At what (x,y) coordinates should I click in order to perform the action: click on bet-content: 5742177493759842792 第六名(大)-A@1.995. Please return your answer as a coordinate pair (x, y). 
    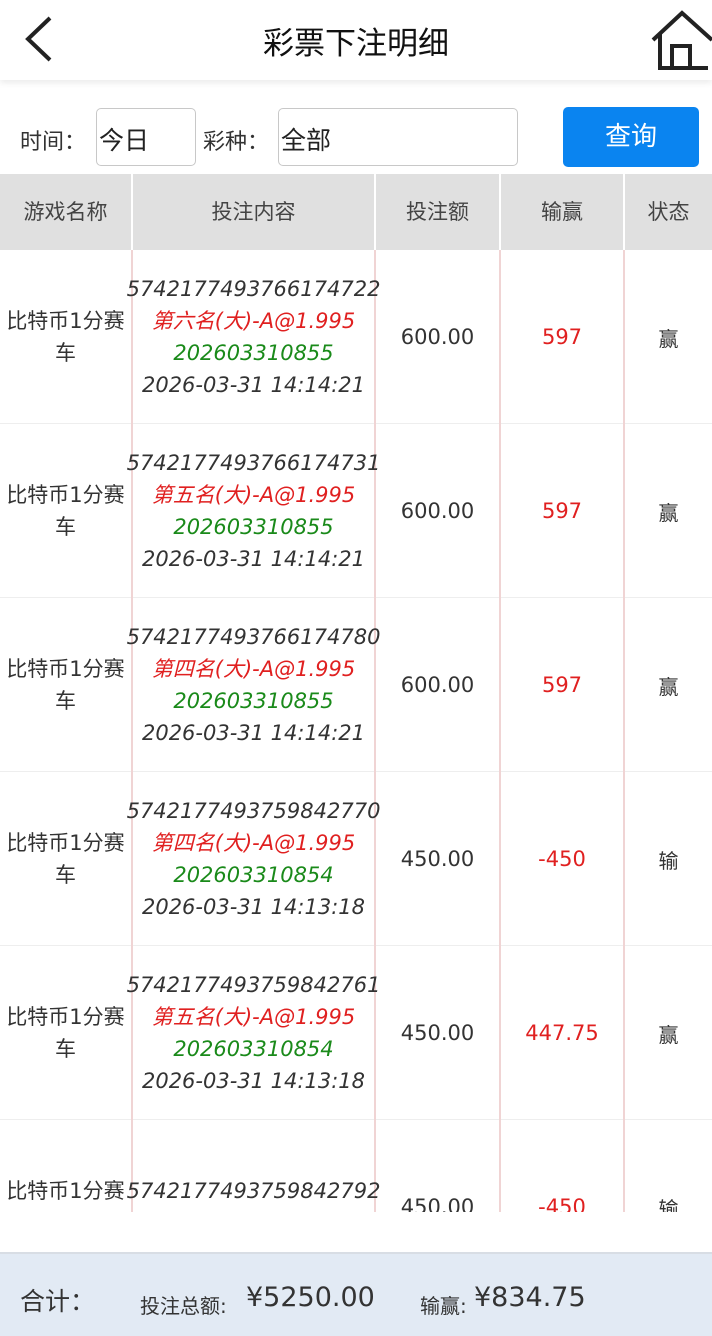
    Looking at the image, I should click on (253, 1166).